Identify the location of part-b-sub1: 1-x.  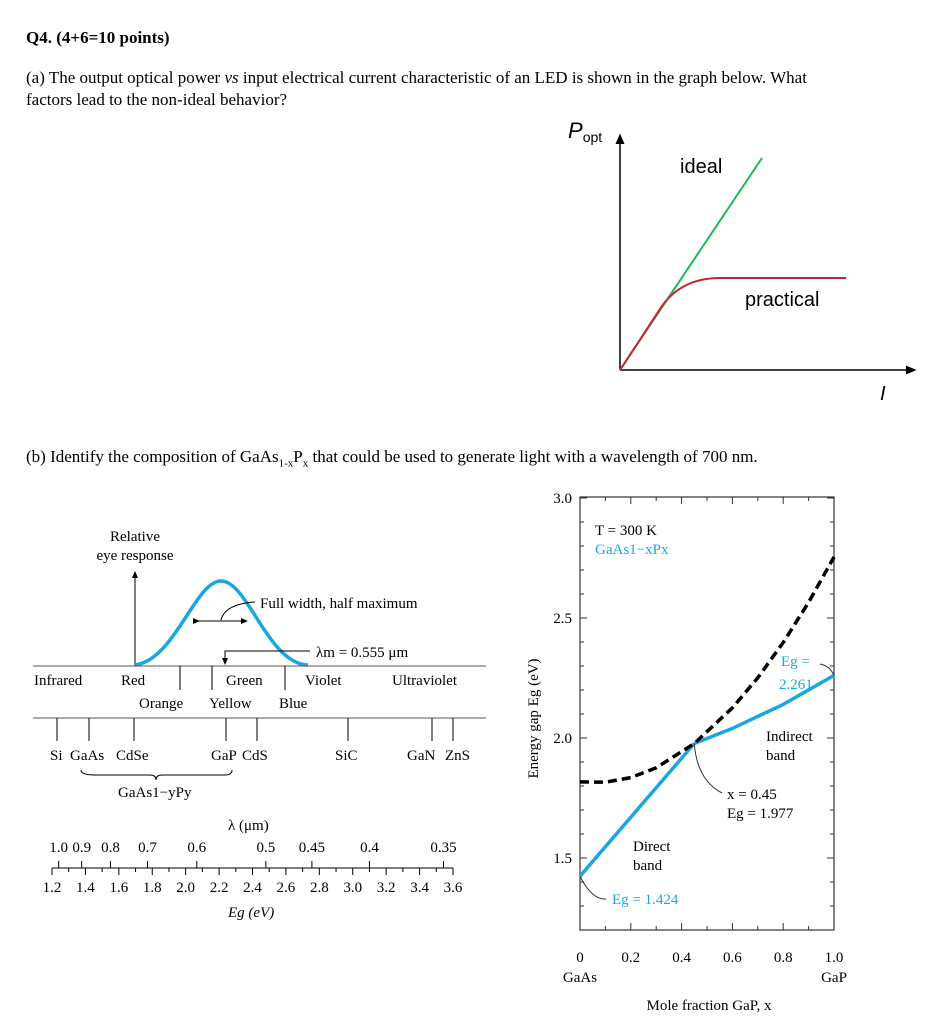
(286, 463).